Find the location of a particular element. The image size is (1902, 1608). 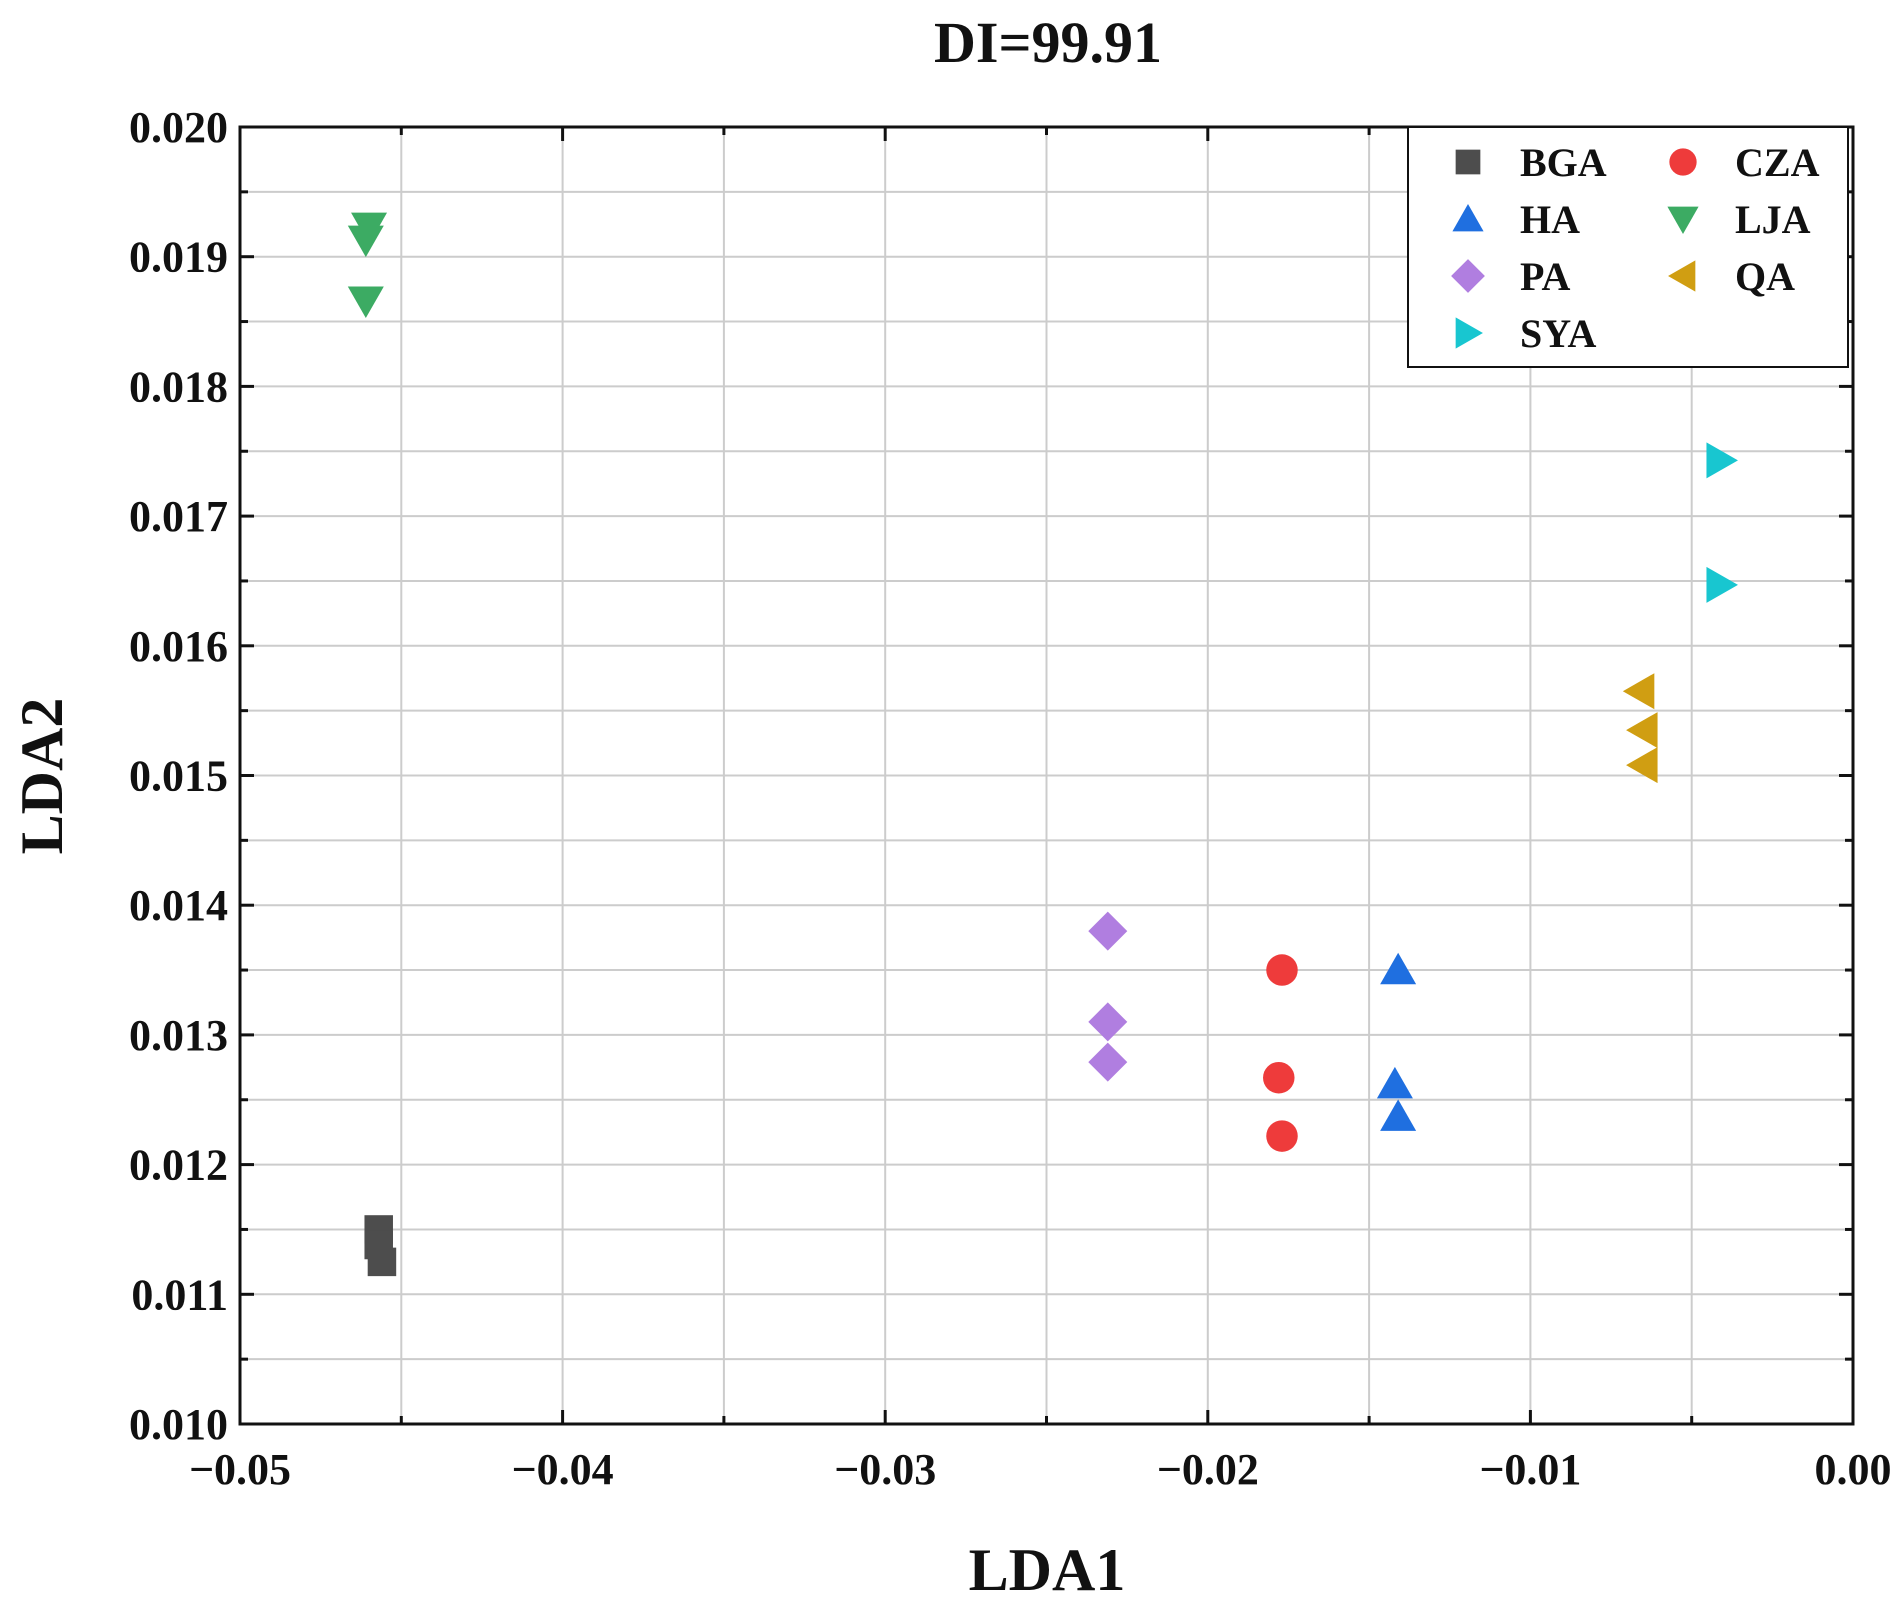

legend-item-lja: LJA is located at coordinates (1739, 219).